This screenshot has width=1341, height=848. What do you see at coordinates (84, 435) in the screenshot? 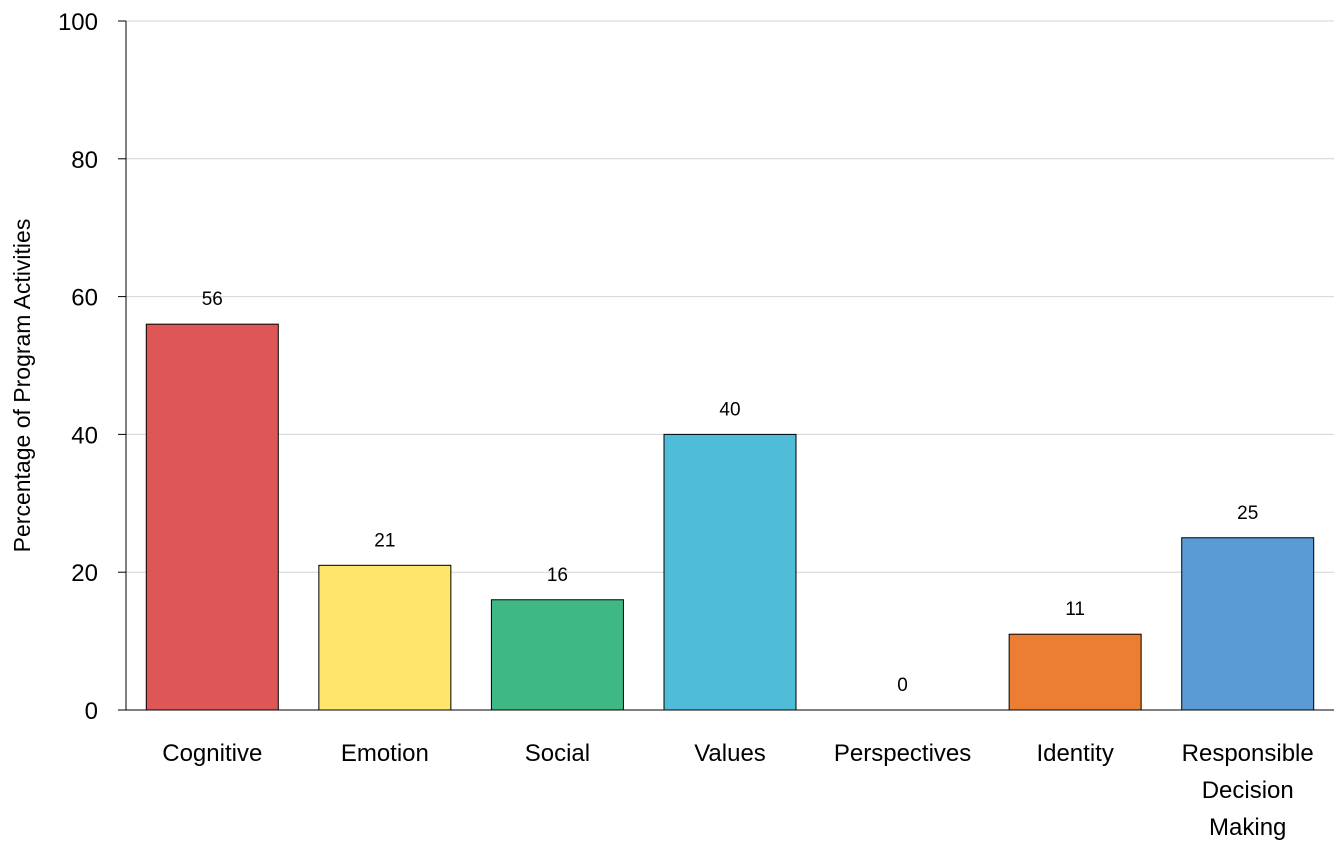
I see `y-tick-label: 40` at bounding box center [84, 435].